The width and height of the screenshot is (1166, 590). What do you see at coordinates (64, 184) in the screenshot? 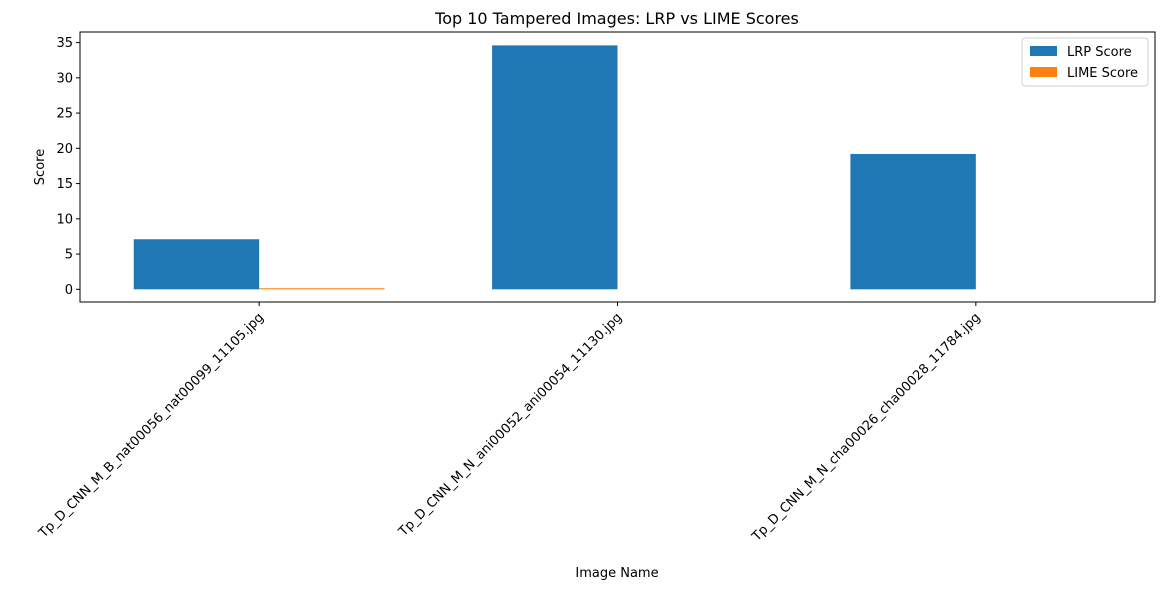
I see `y-tick-label: 15` at bounding box center [64, 184].